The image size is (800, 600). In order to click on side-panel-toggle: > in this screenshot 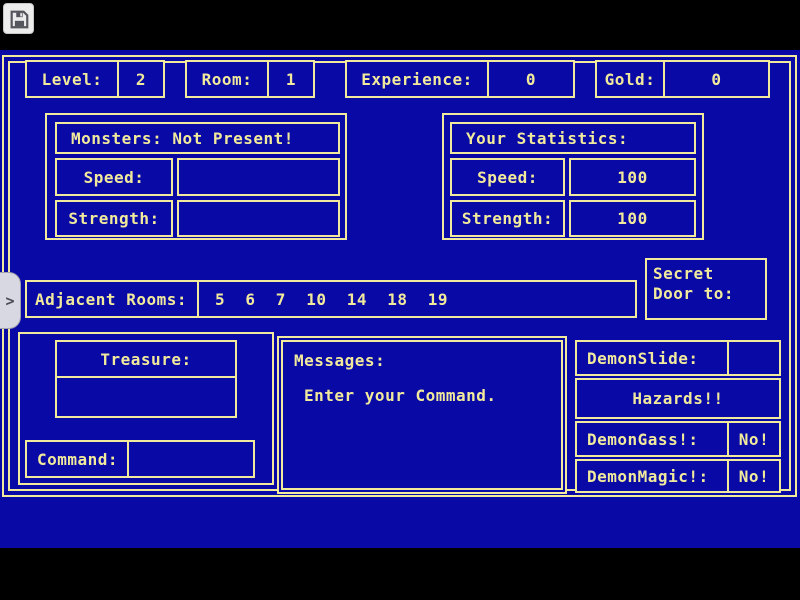, I will do `click(10, 300)`.